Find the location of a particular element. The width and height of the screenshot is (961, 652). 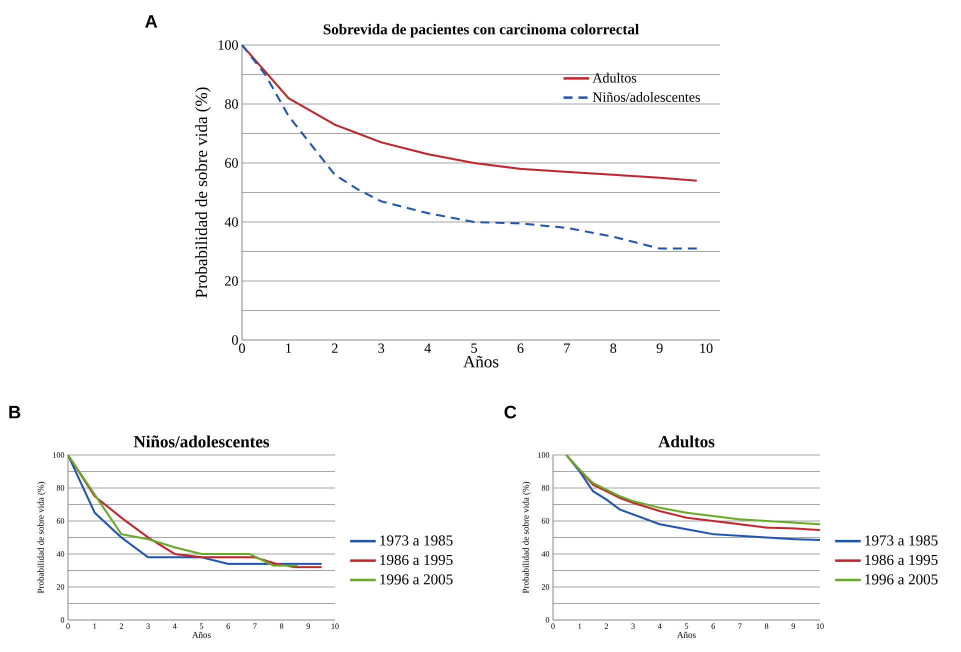

chart-title: Adultos is located at coordinates (686, 441).